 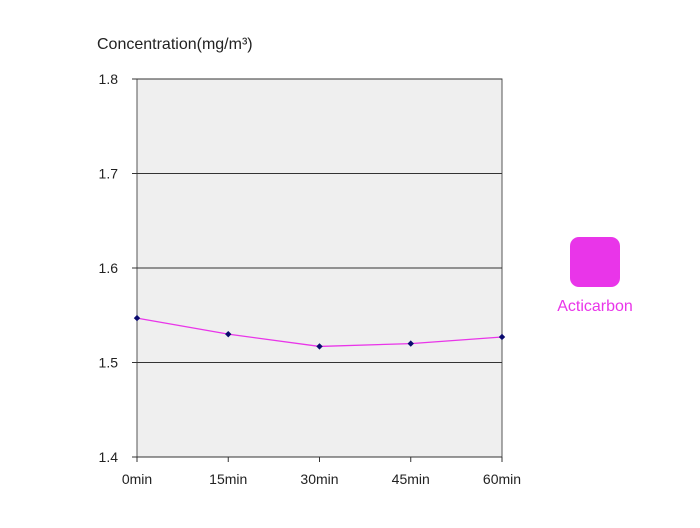 I want to click on legend: Acticarbon, so click(x=595, y=276).